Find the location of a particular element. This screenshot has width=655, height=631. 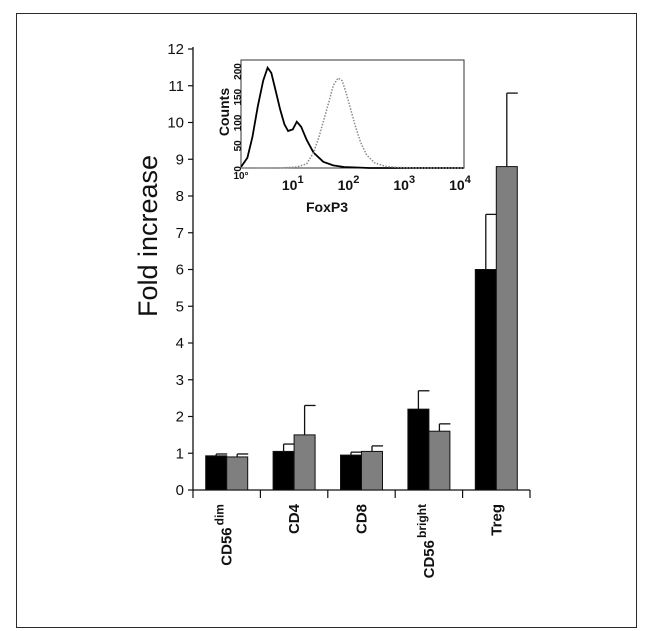

inset-y-tick-label: 50 is located at coordinates (238, 146).